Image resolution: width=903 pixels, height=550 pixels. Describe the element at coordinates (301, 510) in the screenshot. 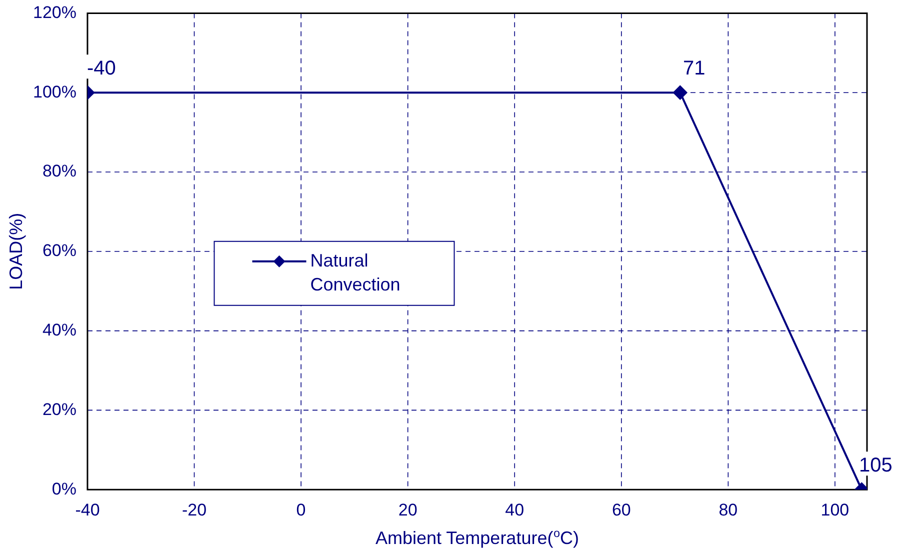

I see `x-tick-label: 0` at that location.